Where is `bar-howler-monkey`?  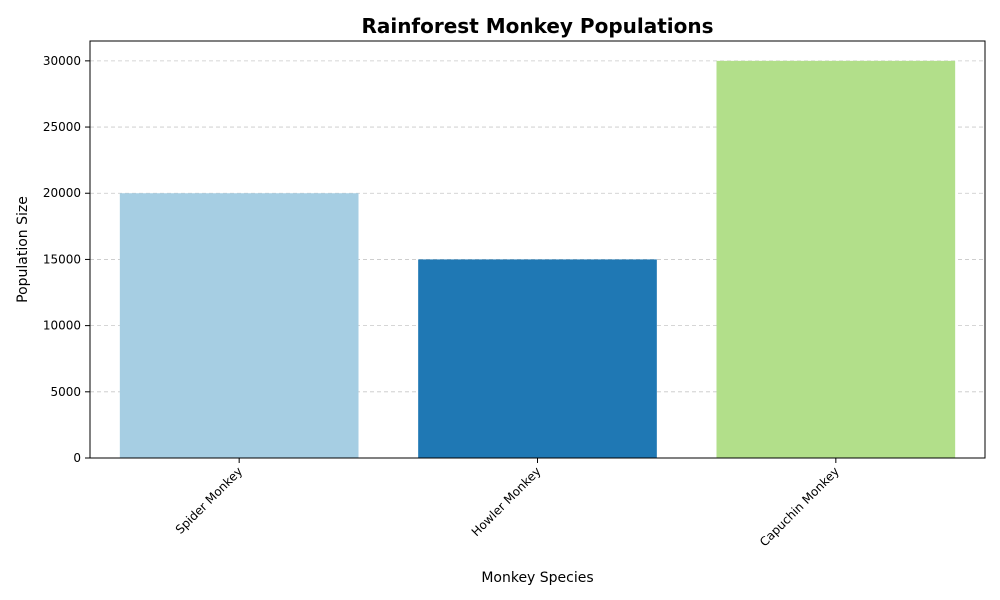 bar-howler-monkey is located at coordinates (537, 358).